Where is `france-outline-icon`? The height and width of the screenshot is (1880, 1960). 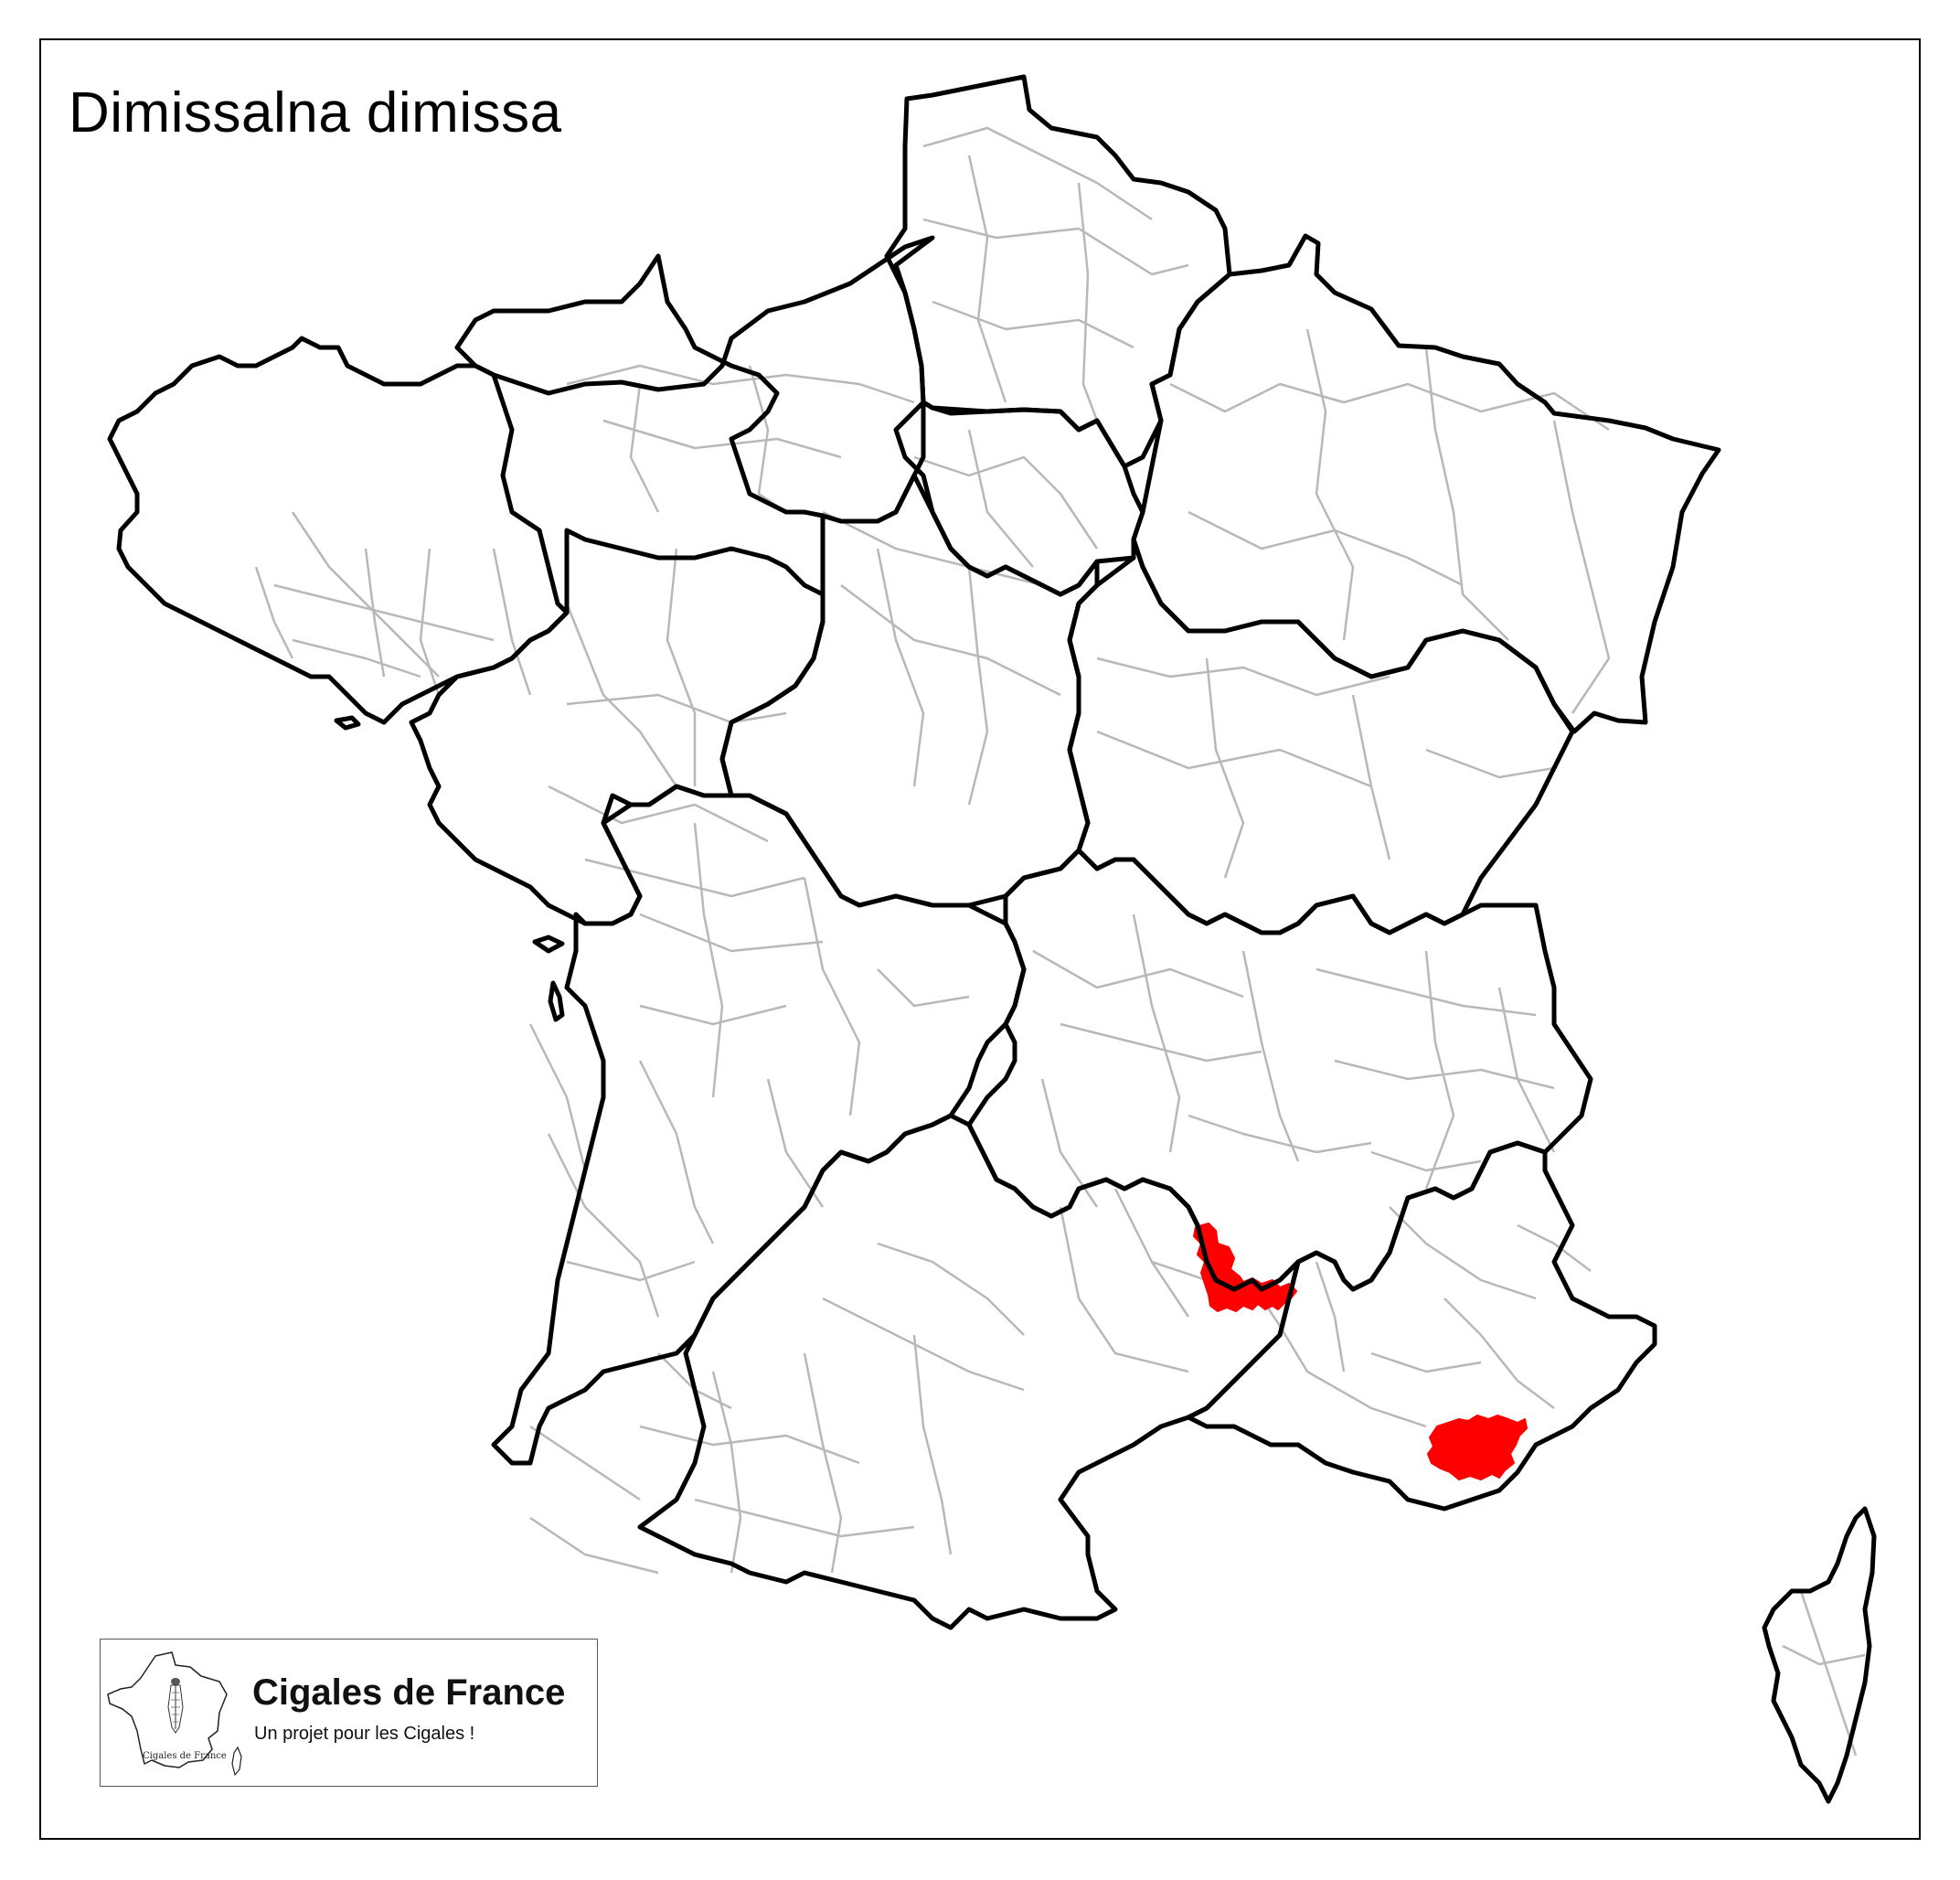
france-outline-icon is located at coordinates (174, 1714).